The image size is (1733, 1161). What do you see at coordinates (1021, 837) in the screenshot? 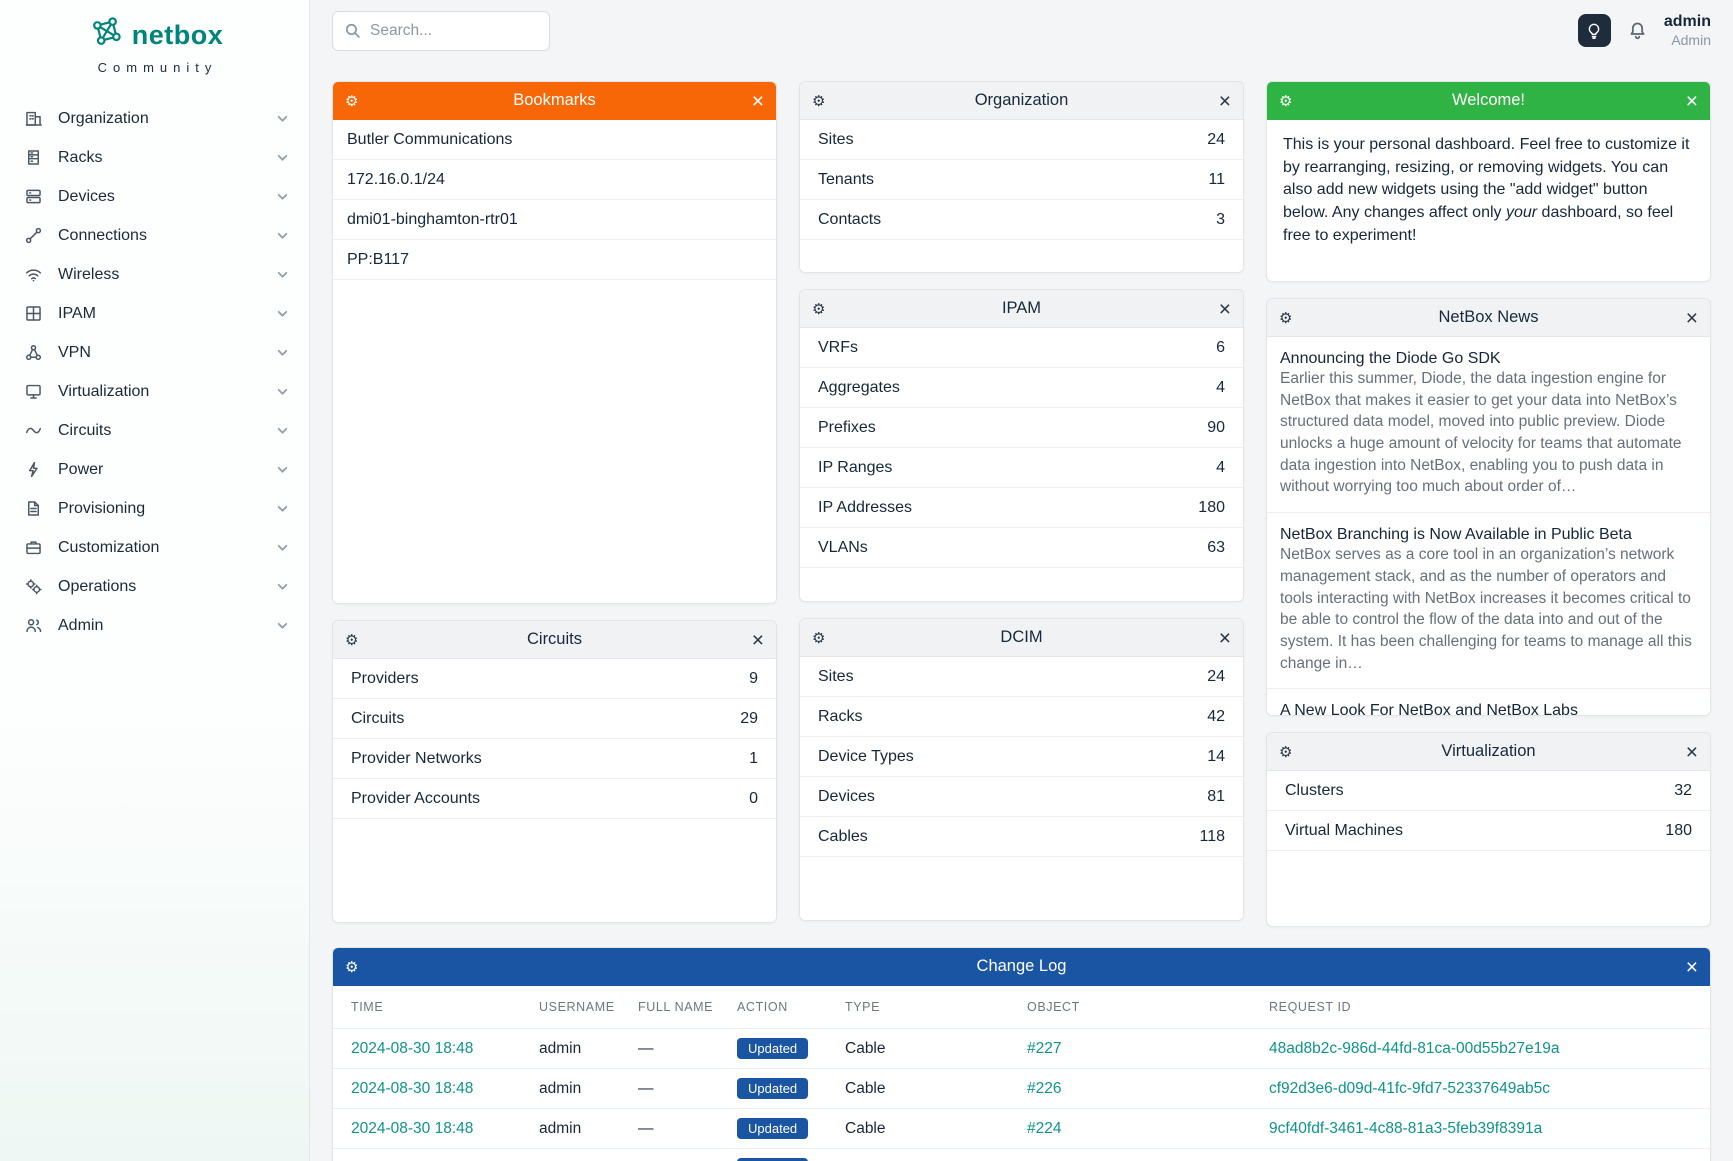
I see `stat-row: Cables 118` at bounding box center [1021, 837].